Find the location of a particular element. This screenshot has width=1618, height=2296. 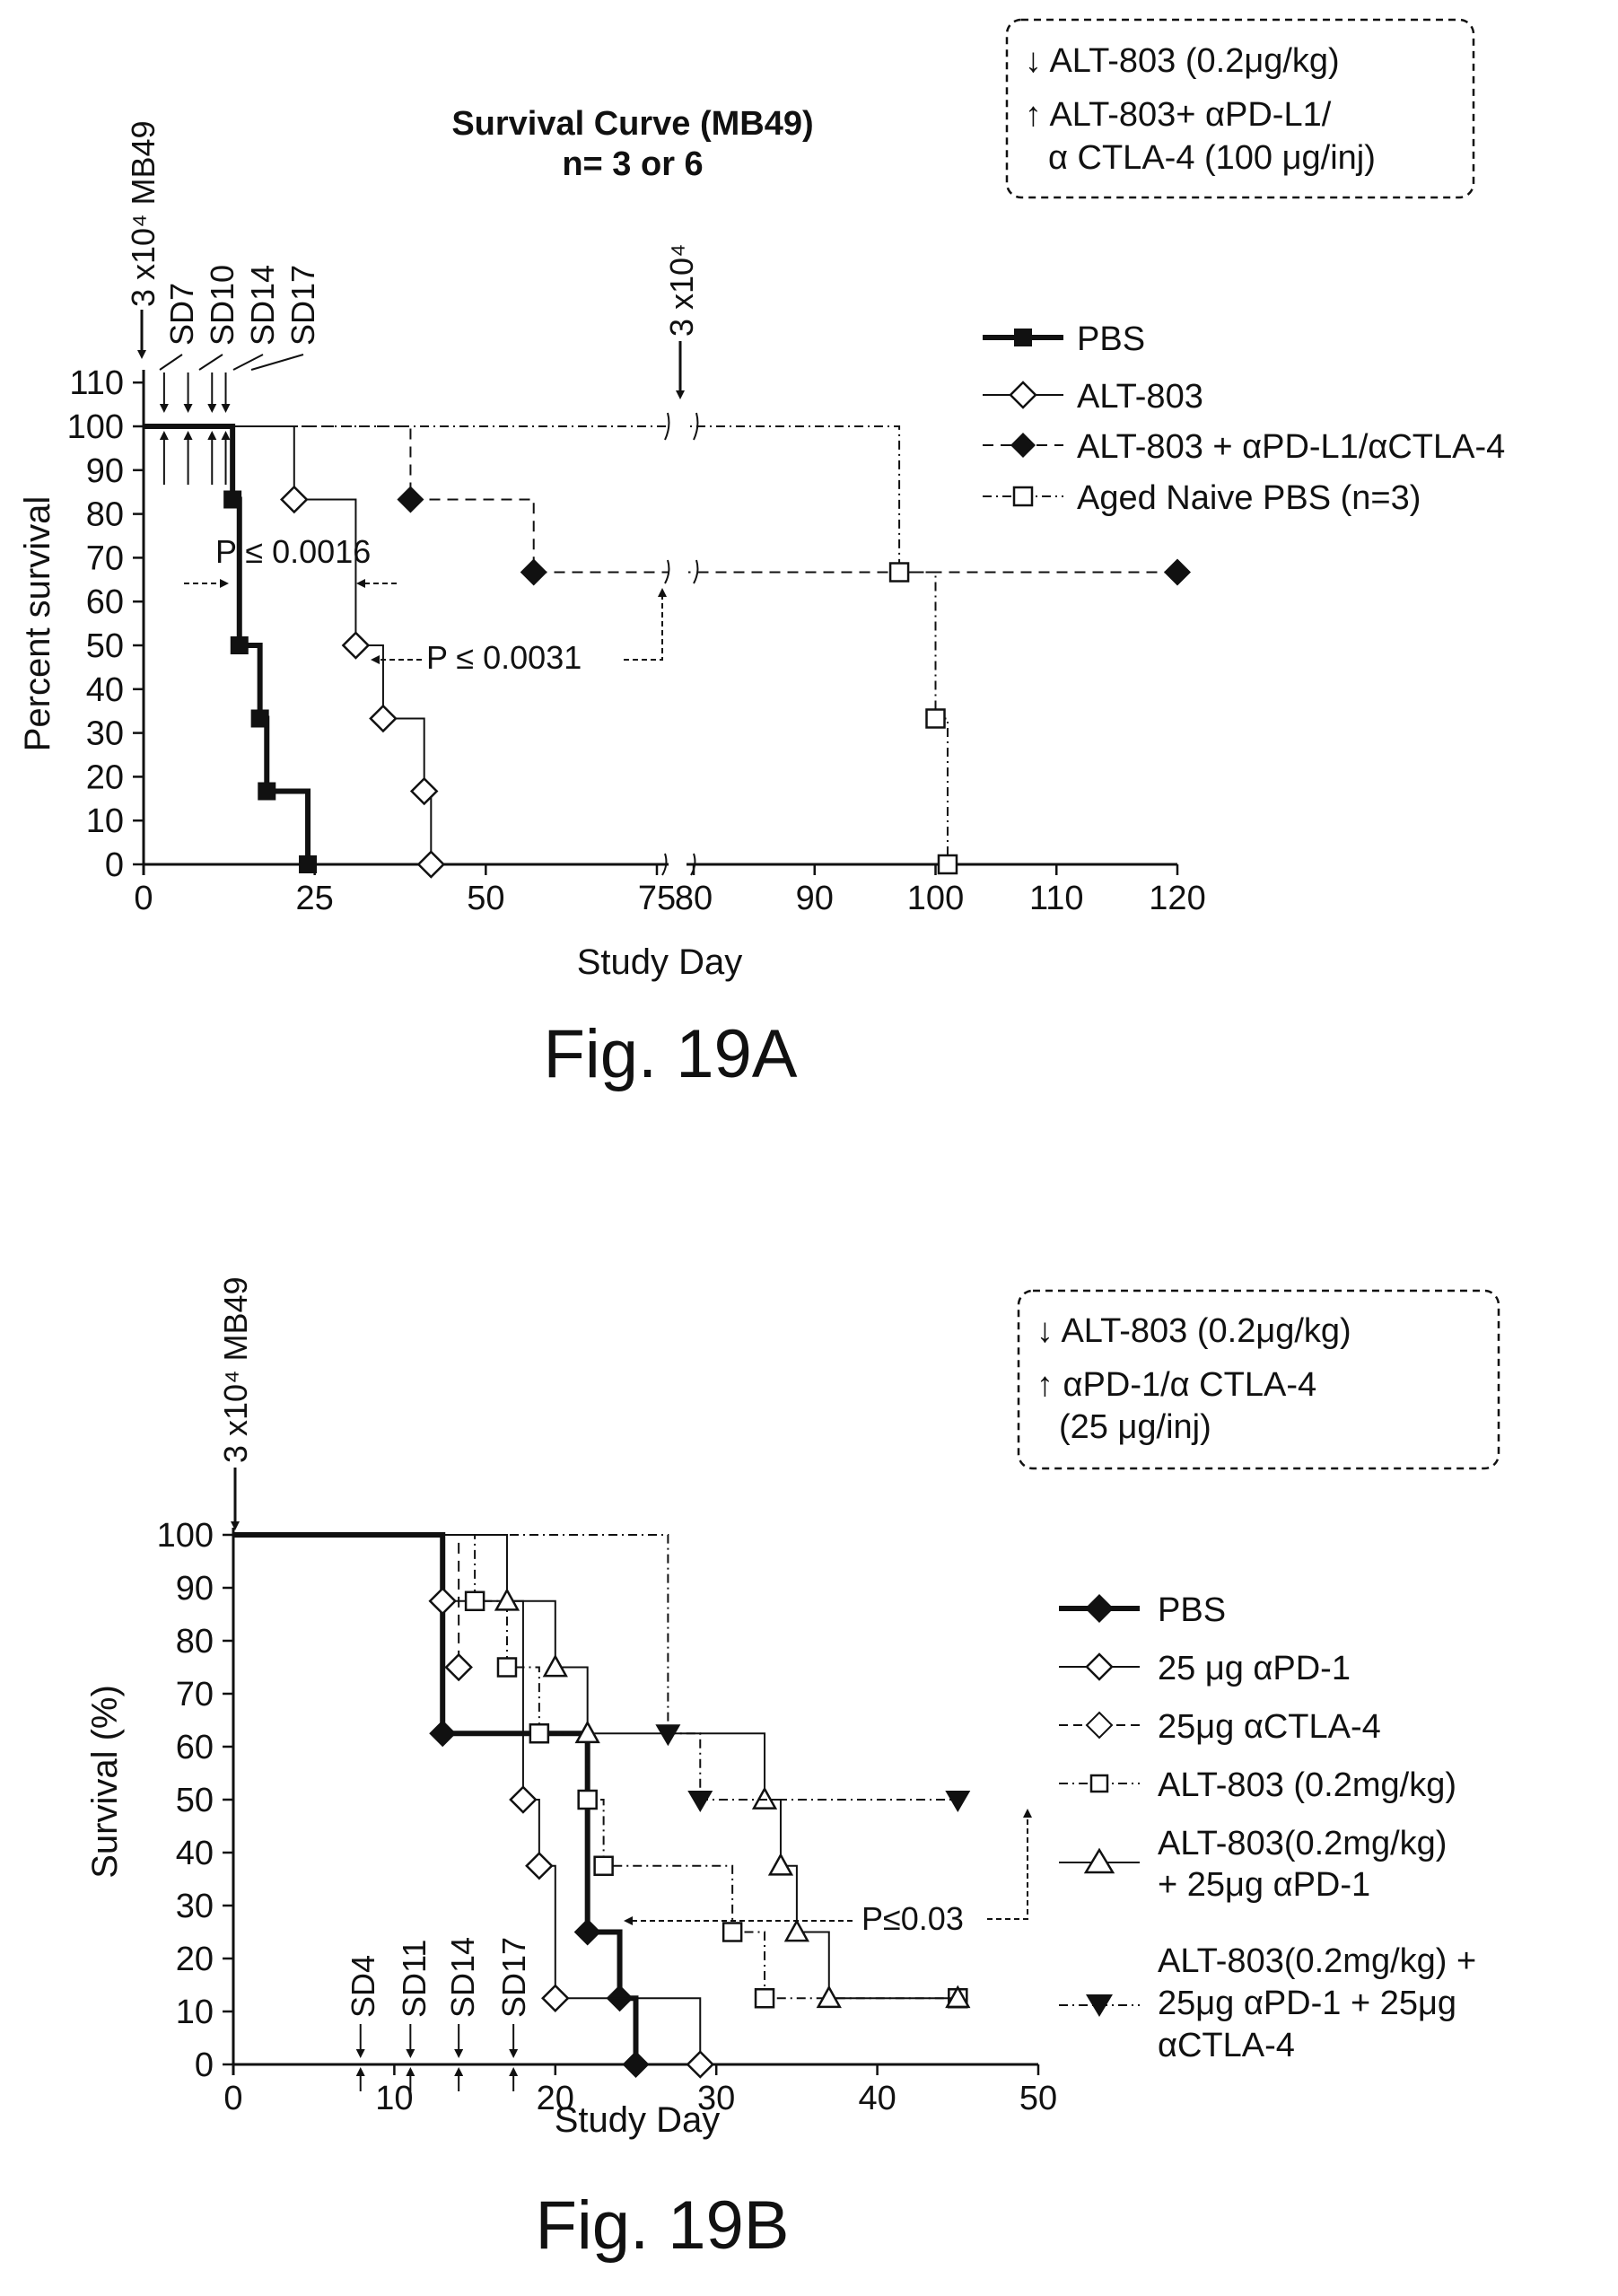

legend-label-apd1-b: 25 μg αPD-1 is located at coordinates (1254, 1668).